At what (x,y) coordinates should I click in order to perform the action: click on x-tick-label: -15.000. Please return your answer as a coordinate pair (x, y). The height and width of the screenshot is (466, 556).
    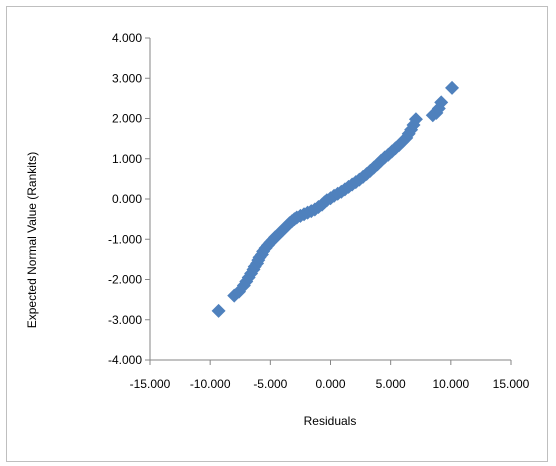
    Looking at the image, I should click on (150, 384).